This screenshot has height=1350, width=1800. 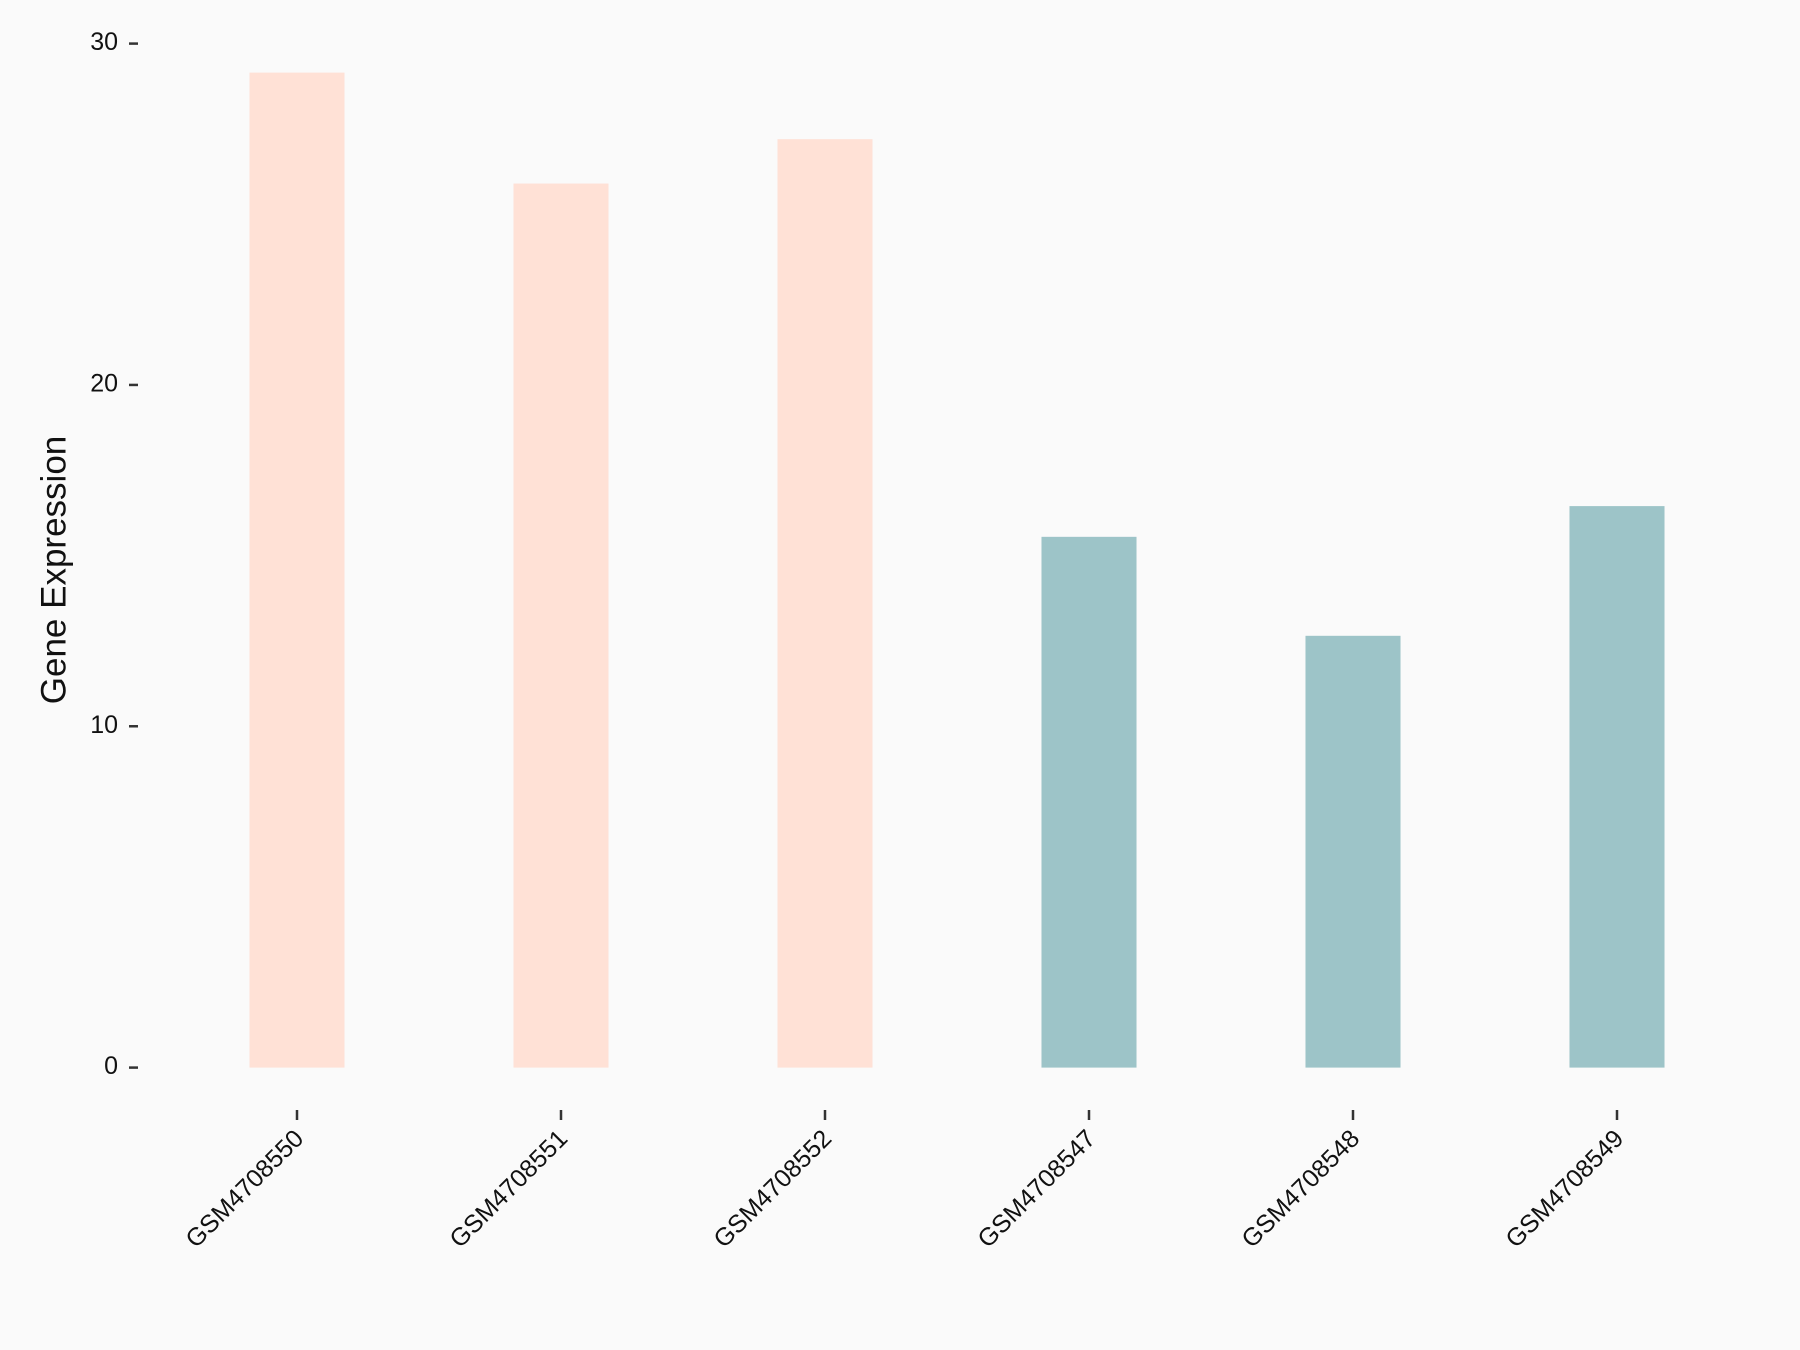 What do you see at coordinates (104, 42) in the screenshot?
I see `y-tick-label: 30` at bounding box center [104, 42].